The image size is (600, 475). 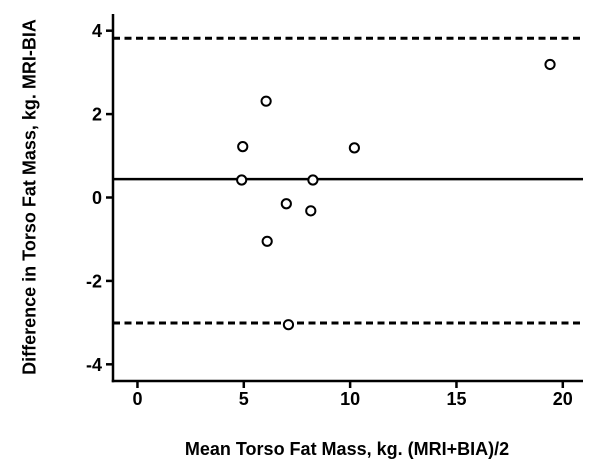 What do you see at coordinates (563, 399) in the screenshot?
I see `x-tick-label-4: 20` at bounding box center [563, 399].